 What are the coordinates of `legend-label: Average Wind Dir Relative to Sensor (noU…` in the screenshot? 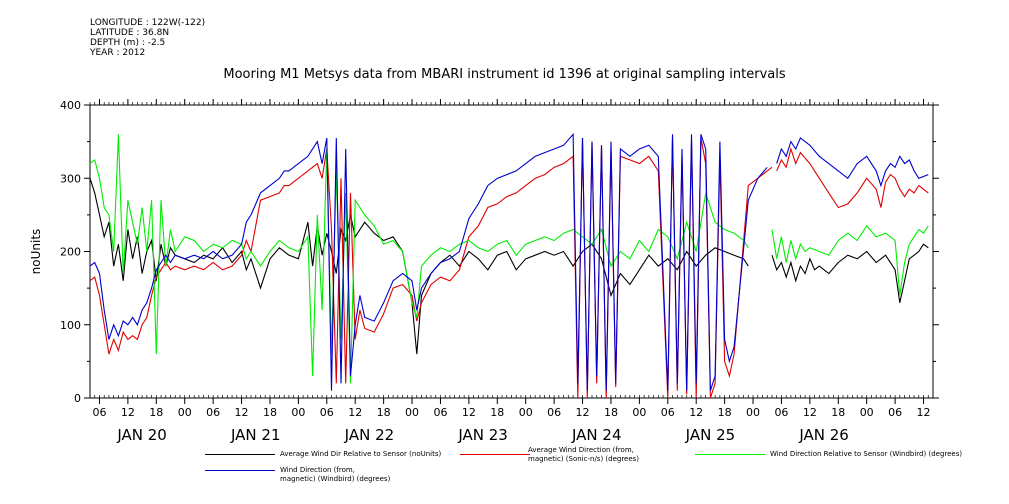 It's located at (361, 454).